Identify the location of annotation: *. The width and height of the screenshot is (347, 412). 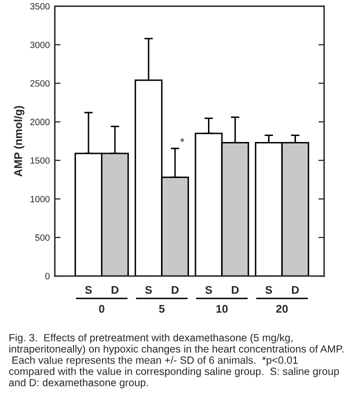
(182, 140).